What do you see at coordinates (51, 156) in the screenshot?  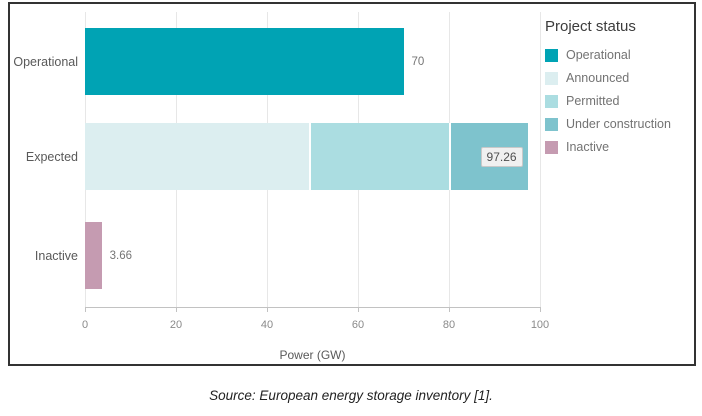 I see `category-label-expected: Expected` at bounding box center [51, 156].